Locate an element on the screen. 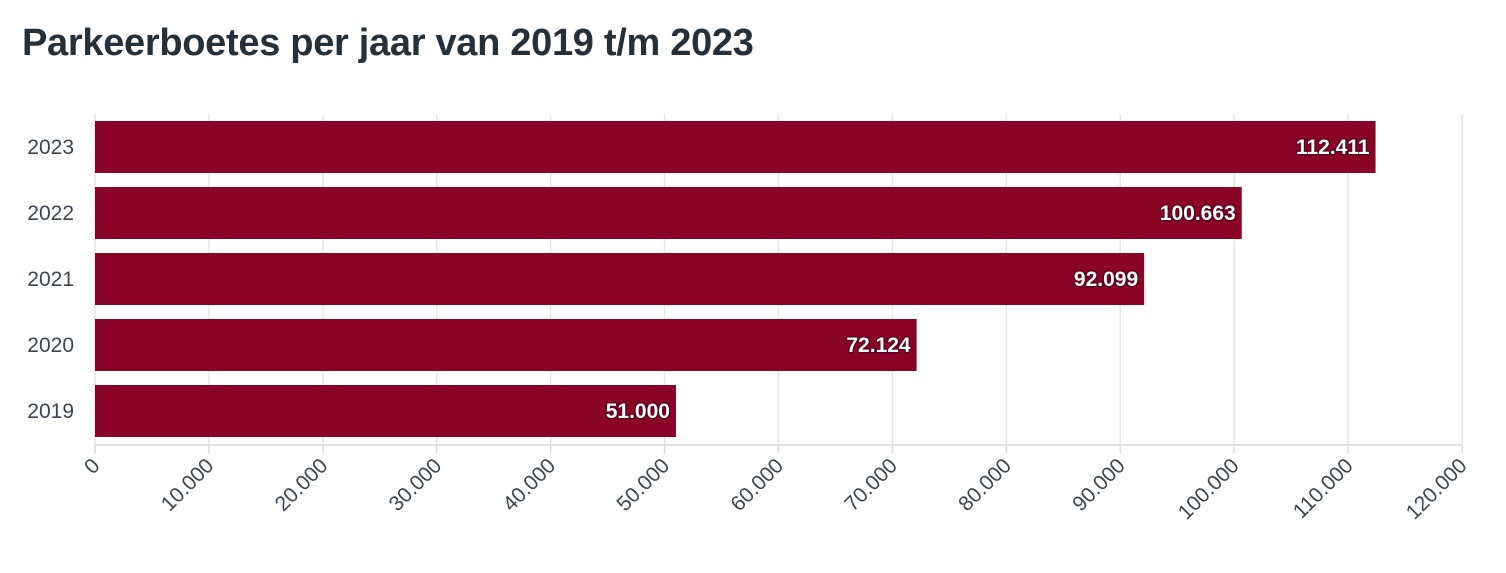 The image size is (1506, 573). x-tick-label: 40.000 is located at coordinates (530, 485).